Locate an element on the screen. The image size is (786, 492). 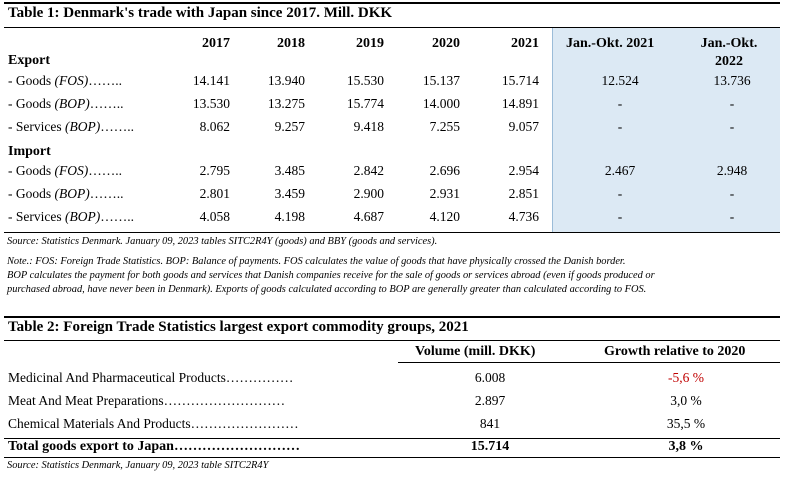
table1-shaded-period-column is located at coordinates (666, 130).